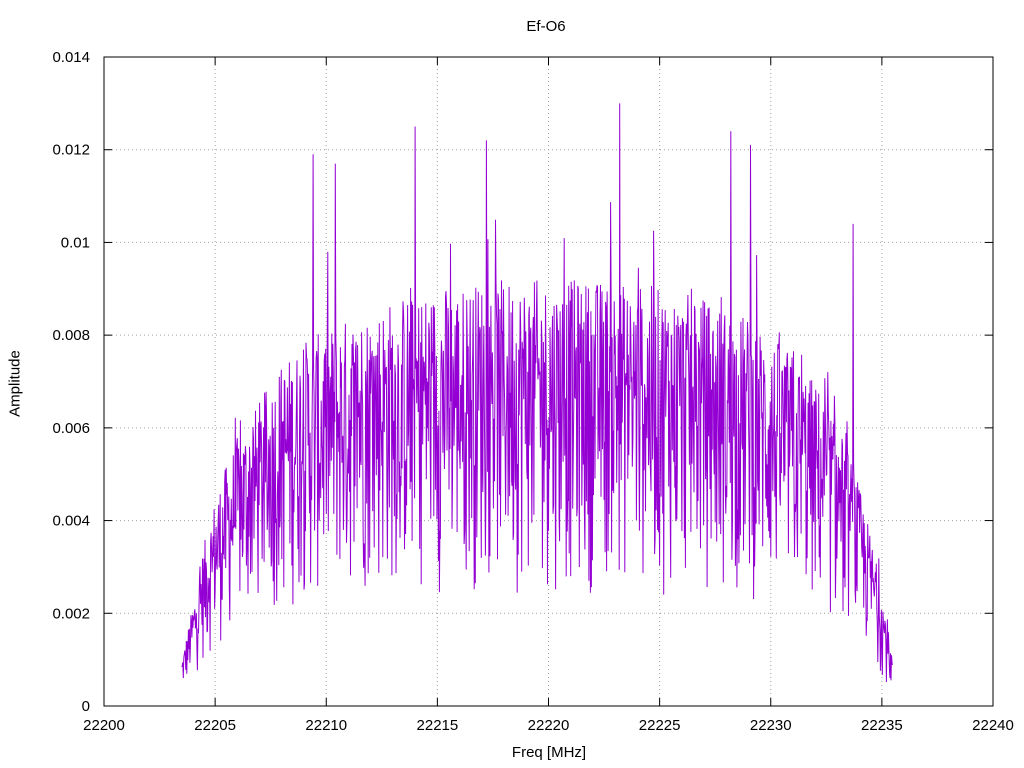 Image resolution: width=1024 pixels, height=768 pixels. I want to click on y-tick-label: 0.008, so click(71, 335).